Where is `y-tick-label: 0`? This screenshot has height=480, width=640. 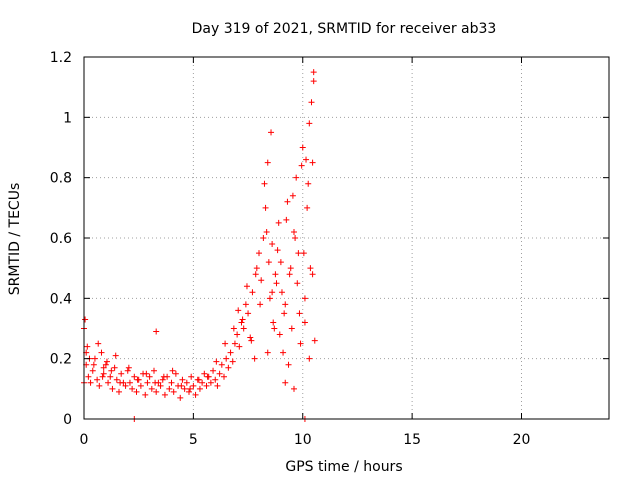 y-tick-label: 0 is located at coordinates (67, 420).